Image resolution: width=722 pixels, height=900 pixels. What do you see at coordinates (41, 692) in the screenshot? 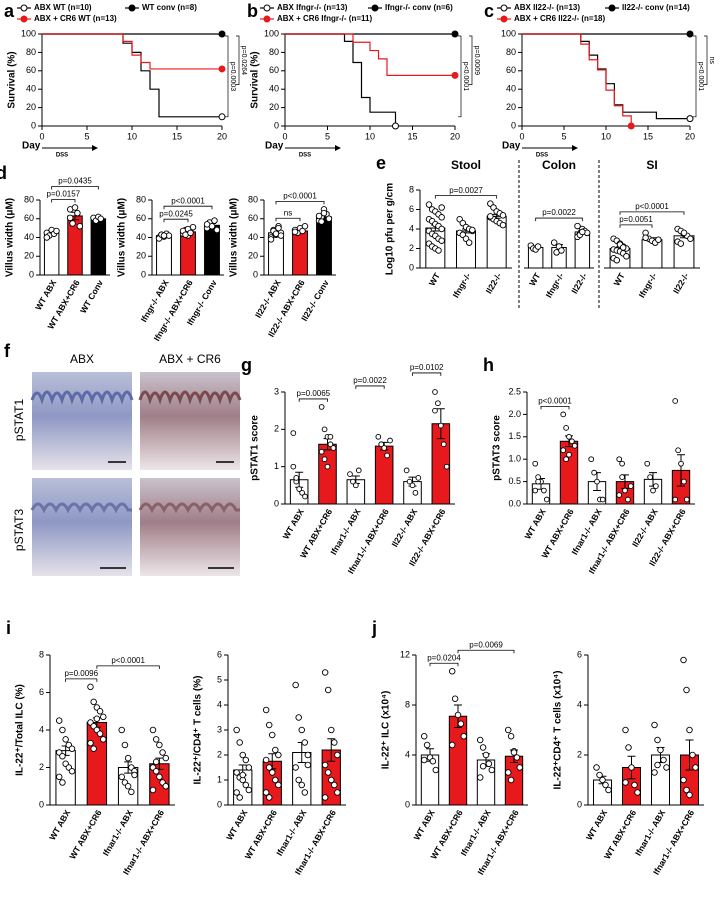
I see `y-tick-label: 6` at bounding box center [41, 692].